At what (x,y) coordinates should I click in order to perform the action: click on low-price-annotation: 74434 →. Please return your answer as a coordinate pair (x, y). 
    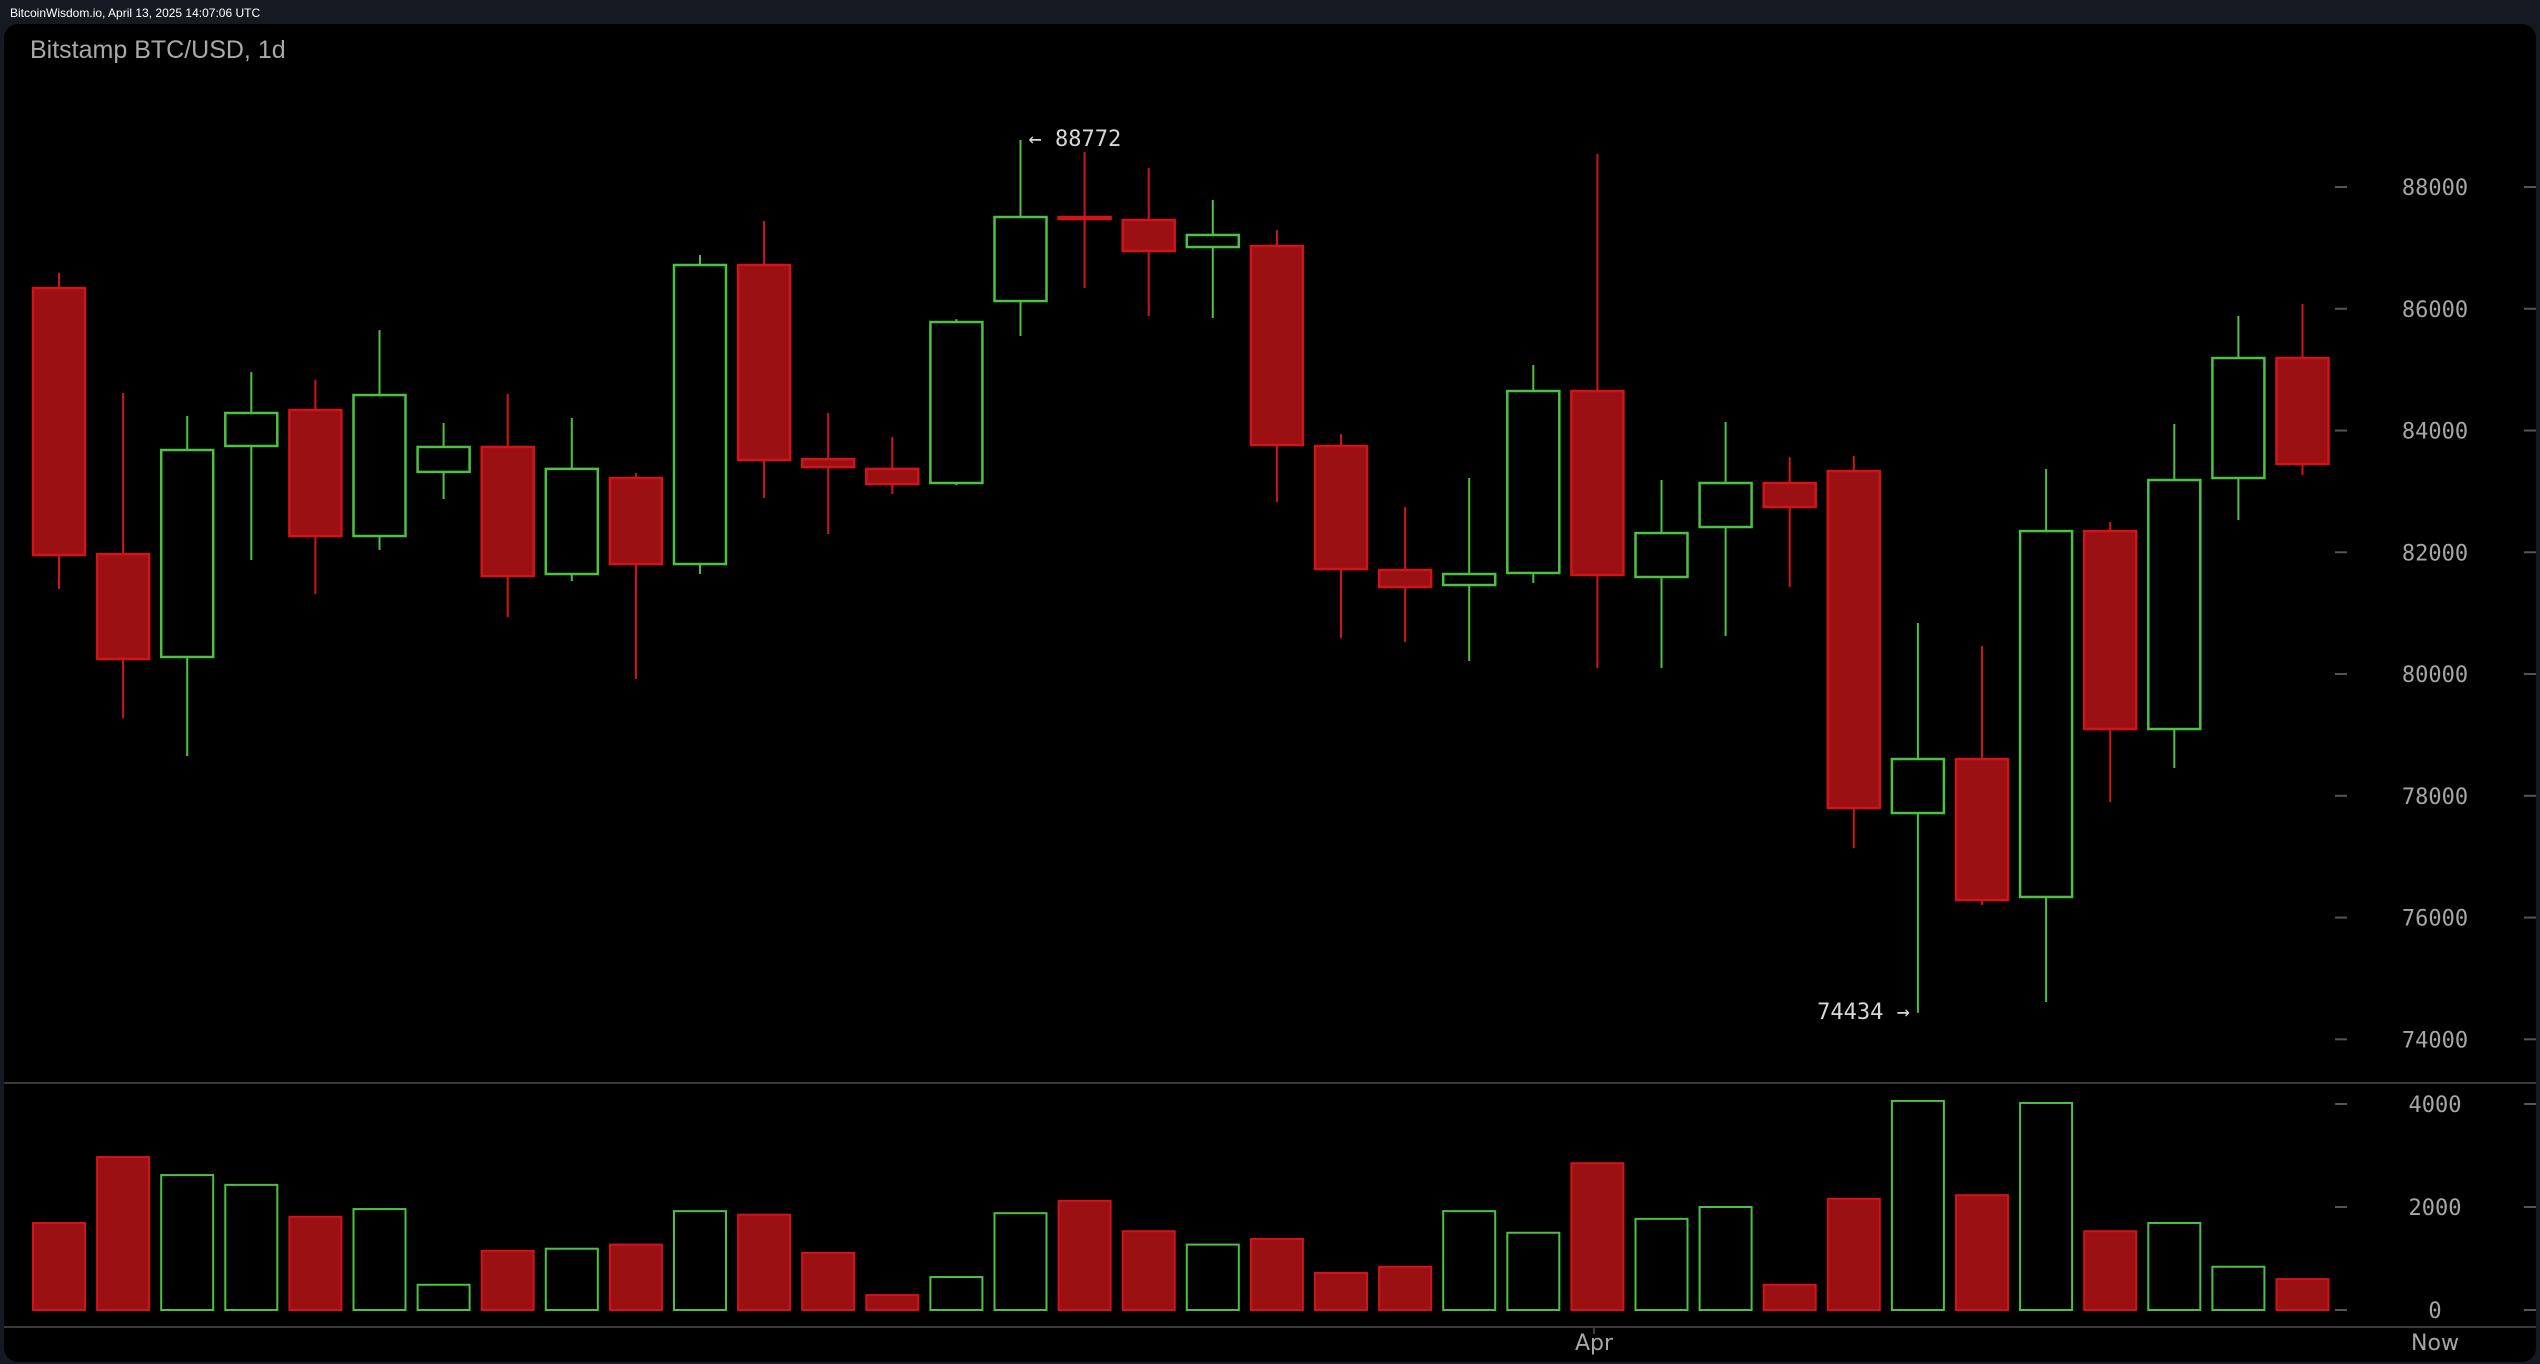
    Looking at the image, I should click on (1863, 1012).